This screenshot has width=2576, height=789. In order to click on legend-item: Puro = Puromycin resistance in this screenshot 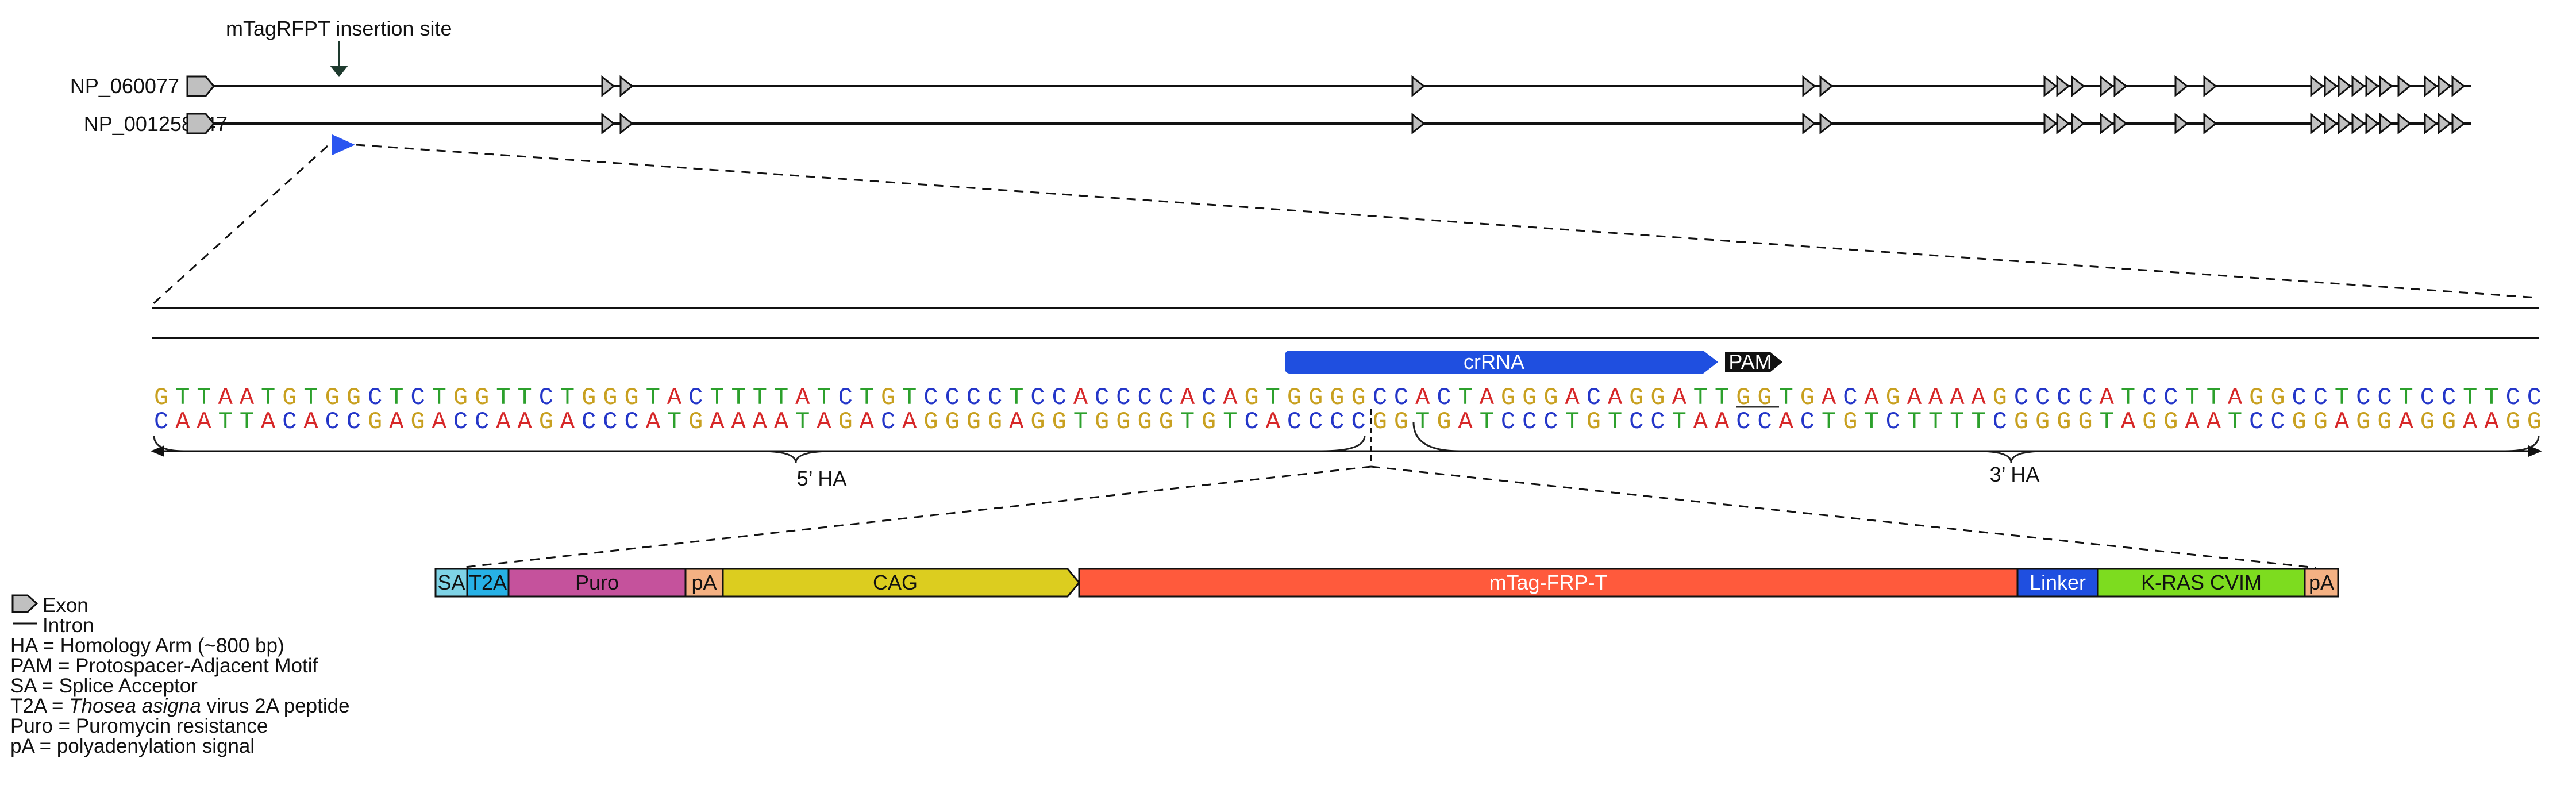, I will do `click(139, 726)`.